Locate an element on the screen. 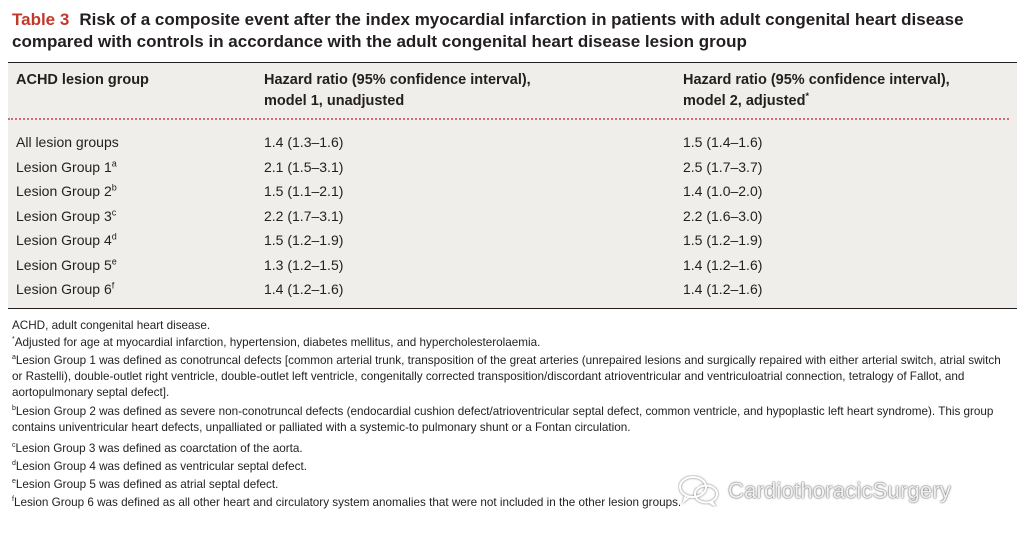 This screenshot has width=1024, height=538. lesion-group-cell: Lesion Group 6f is located at coordinates (65, 288).